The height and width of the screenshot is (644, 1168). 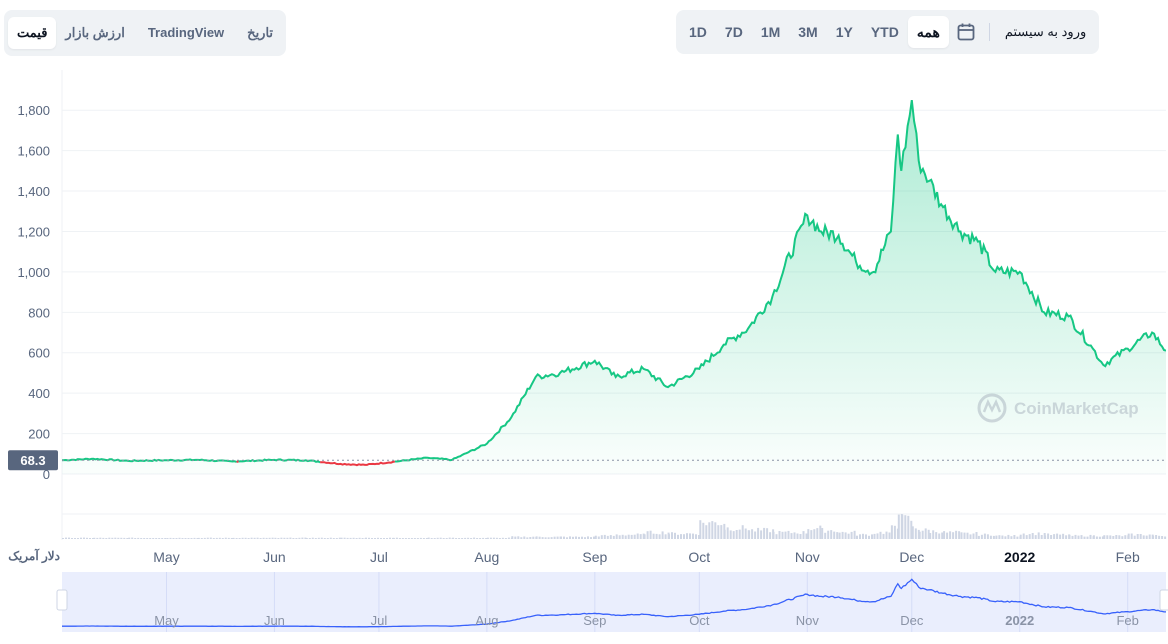 What do you see at coordinates (844, 32) in the screenshot?
I see `range-1y-button: 1Y` at bounding box center [844, 32].